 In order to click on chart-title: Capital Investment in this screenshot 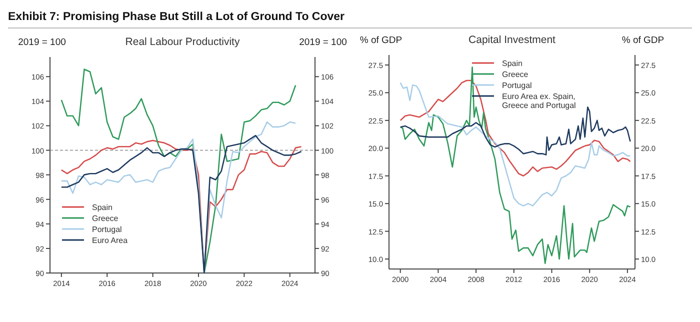, I will do `click(512, 40)`.